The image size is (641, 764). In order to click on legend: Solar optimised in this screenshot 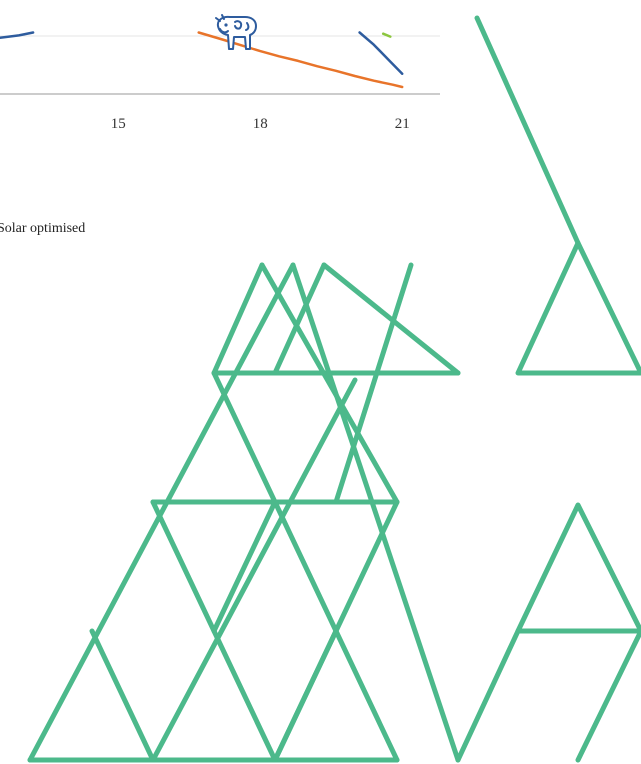, I will do `click(42, 228)`.